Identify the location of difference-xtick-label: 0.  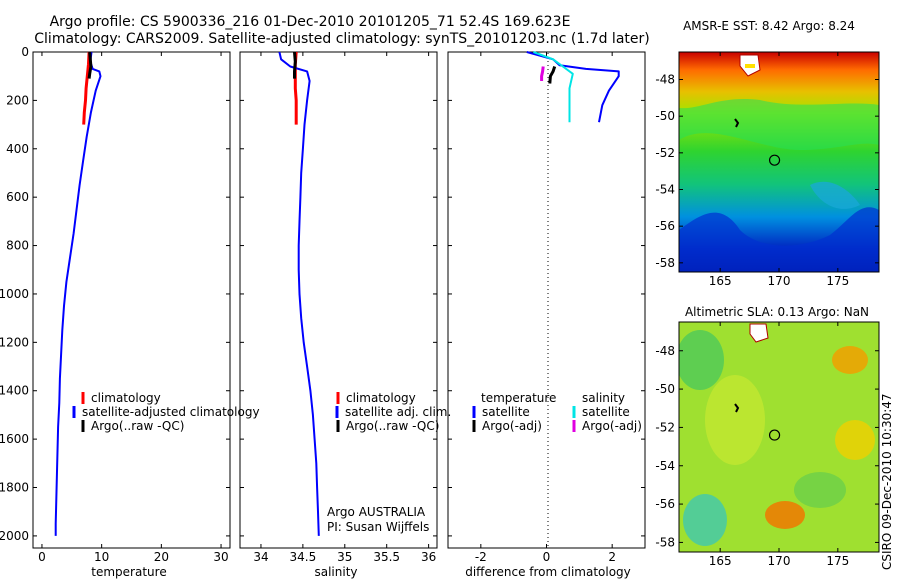
(547, 557).